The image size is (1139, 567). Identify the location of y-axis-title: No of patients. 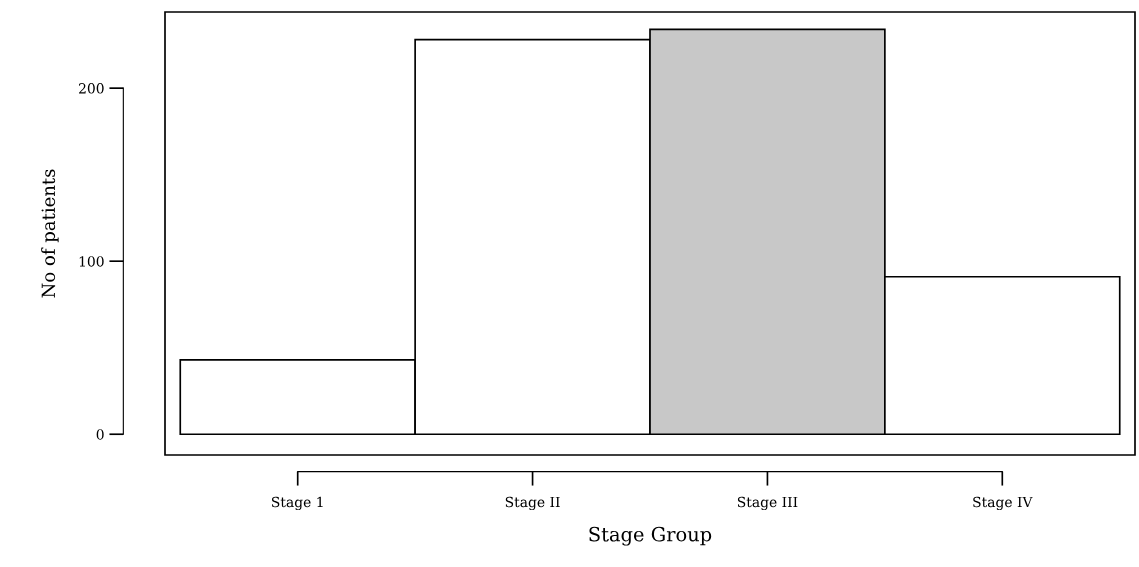
(50, 233).